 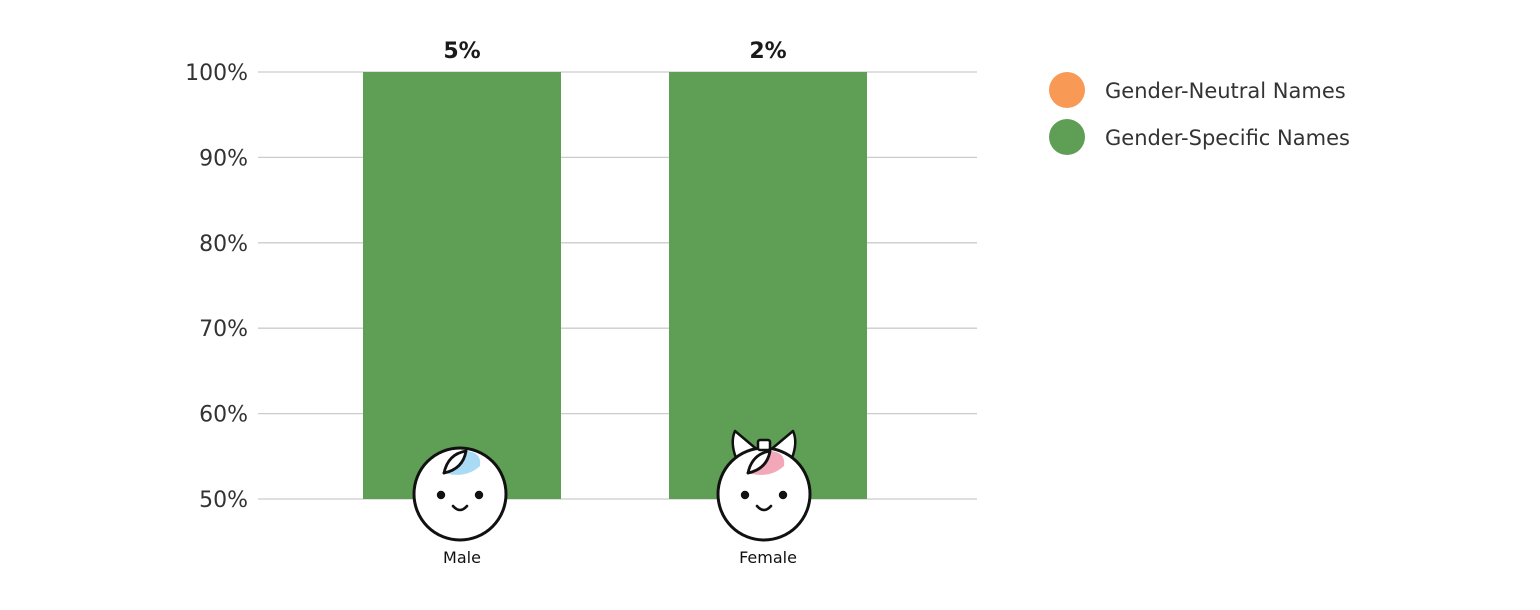 What do you see at coordinates (764, 445) in the screenshot?
I see `bow-knot` at bounding box center [764, 445].